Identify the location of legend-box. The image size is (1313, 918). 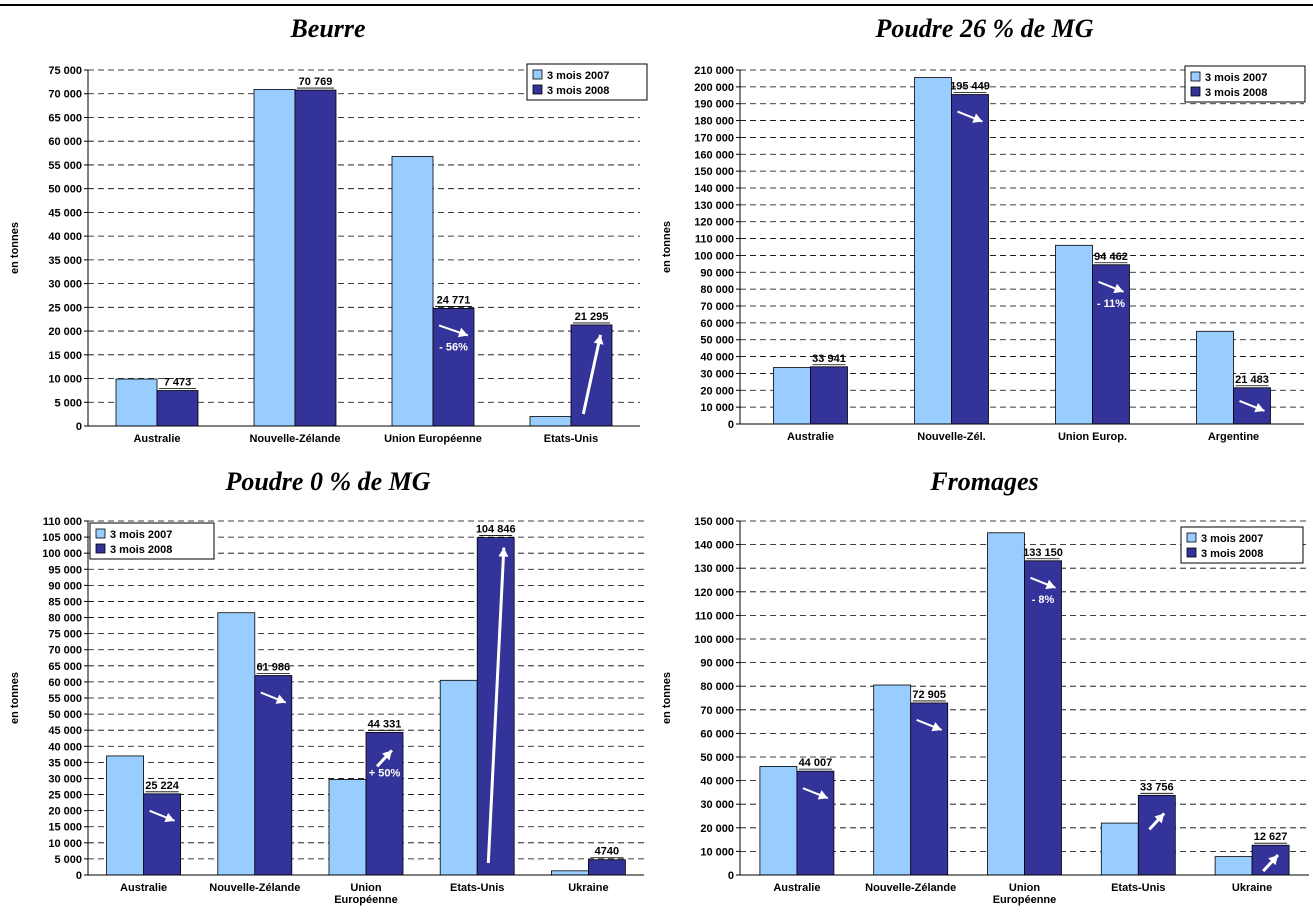
(152, 541).